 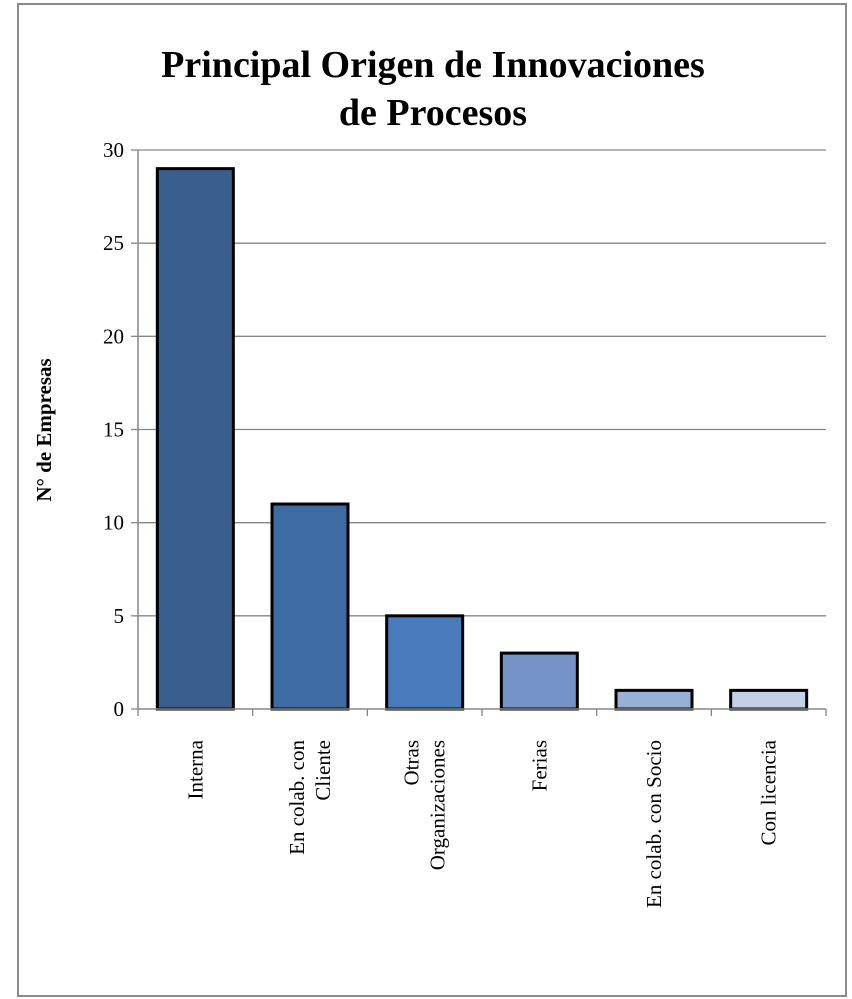 I want to click on y-tick-label-20: 20, so click(x=113, y=336).